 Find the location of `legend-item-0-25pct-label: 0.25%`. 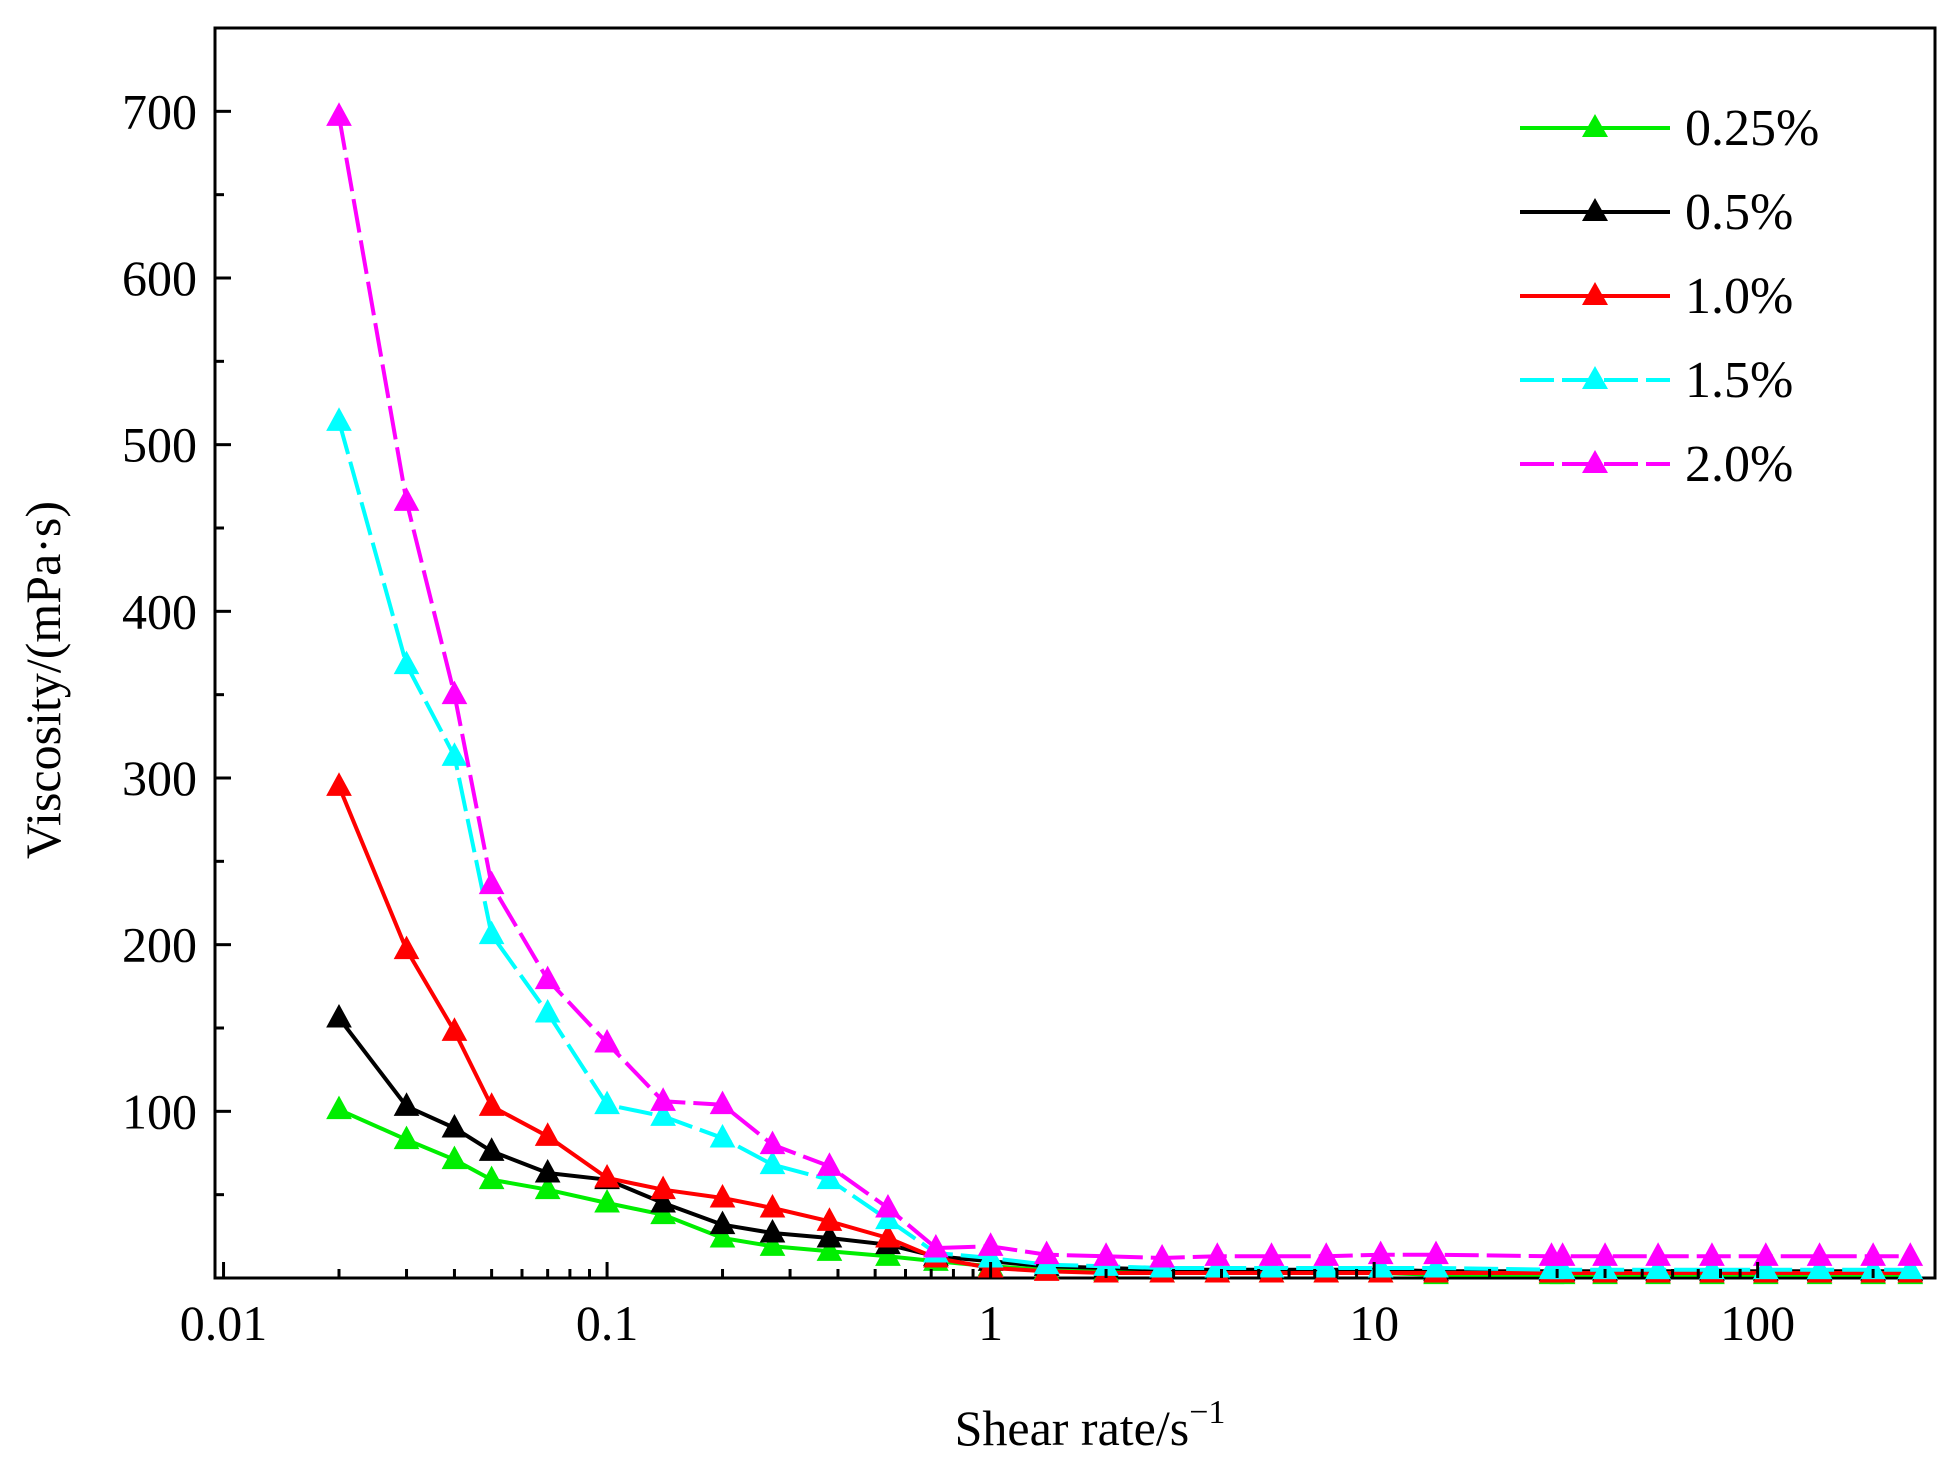

legend-item-0-25pct-label: 0.25% is located at coordinates (1752, 128).